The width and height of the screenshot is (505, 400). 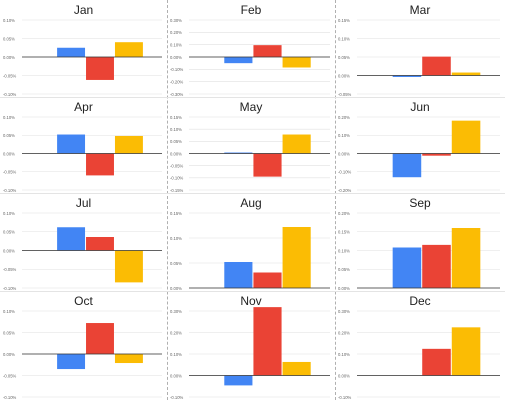 What do you see at coordinates (71, 144) in the screenshot?
I see `bar-apr-a` at bounding box center [71, 144].